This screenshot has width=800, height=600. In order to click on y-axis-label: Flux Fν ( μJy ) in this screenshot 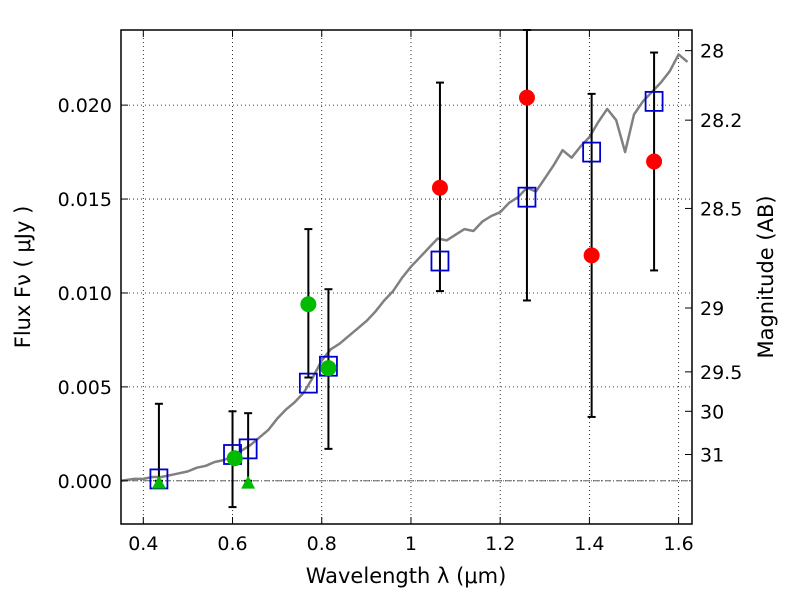, I will do `click(23, 277)`.